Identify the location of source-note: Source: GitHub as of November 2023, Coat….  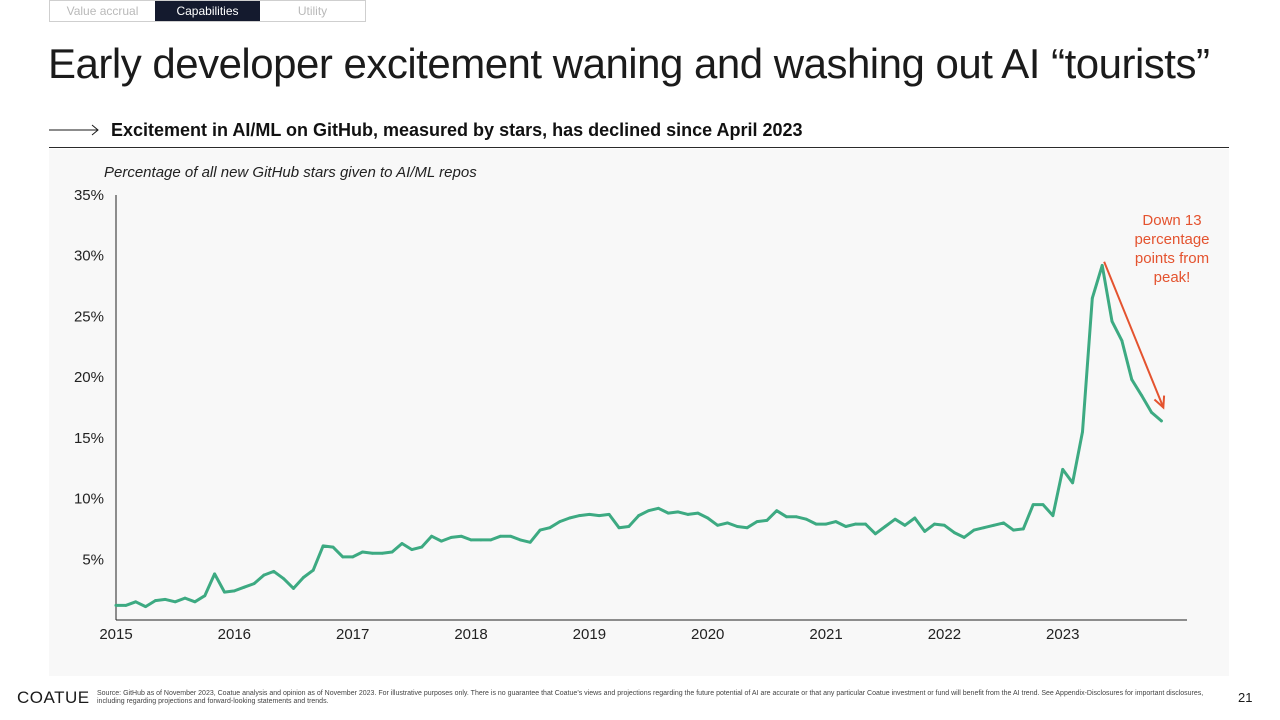
(650, 697).